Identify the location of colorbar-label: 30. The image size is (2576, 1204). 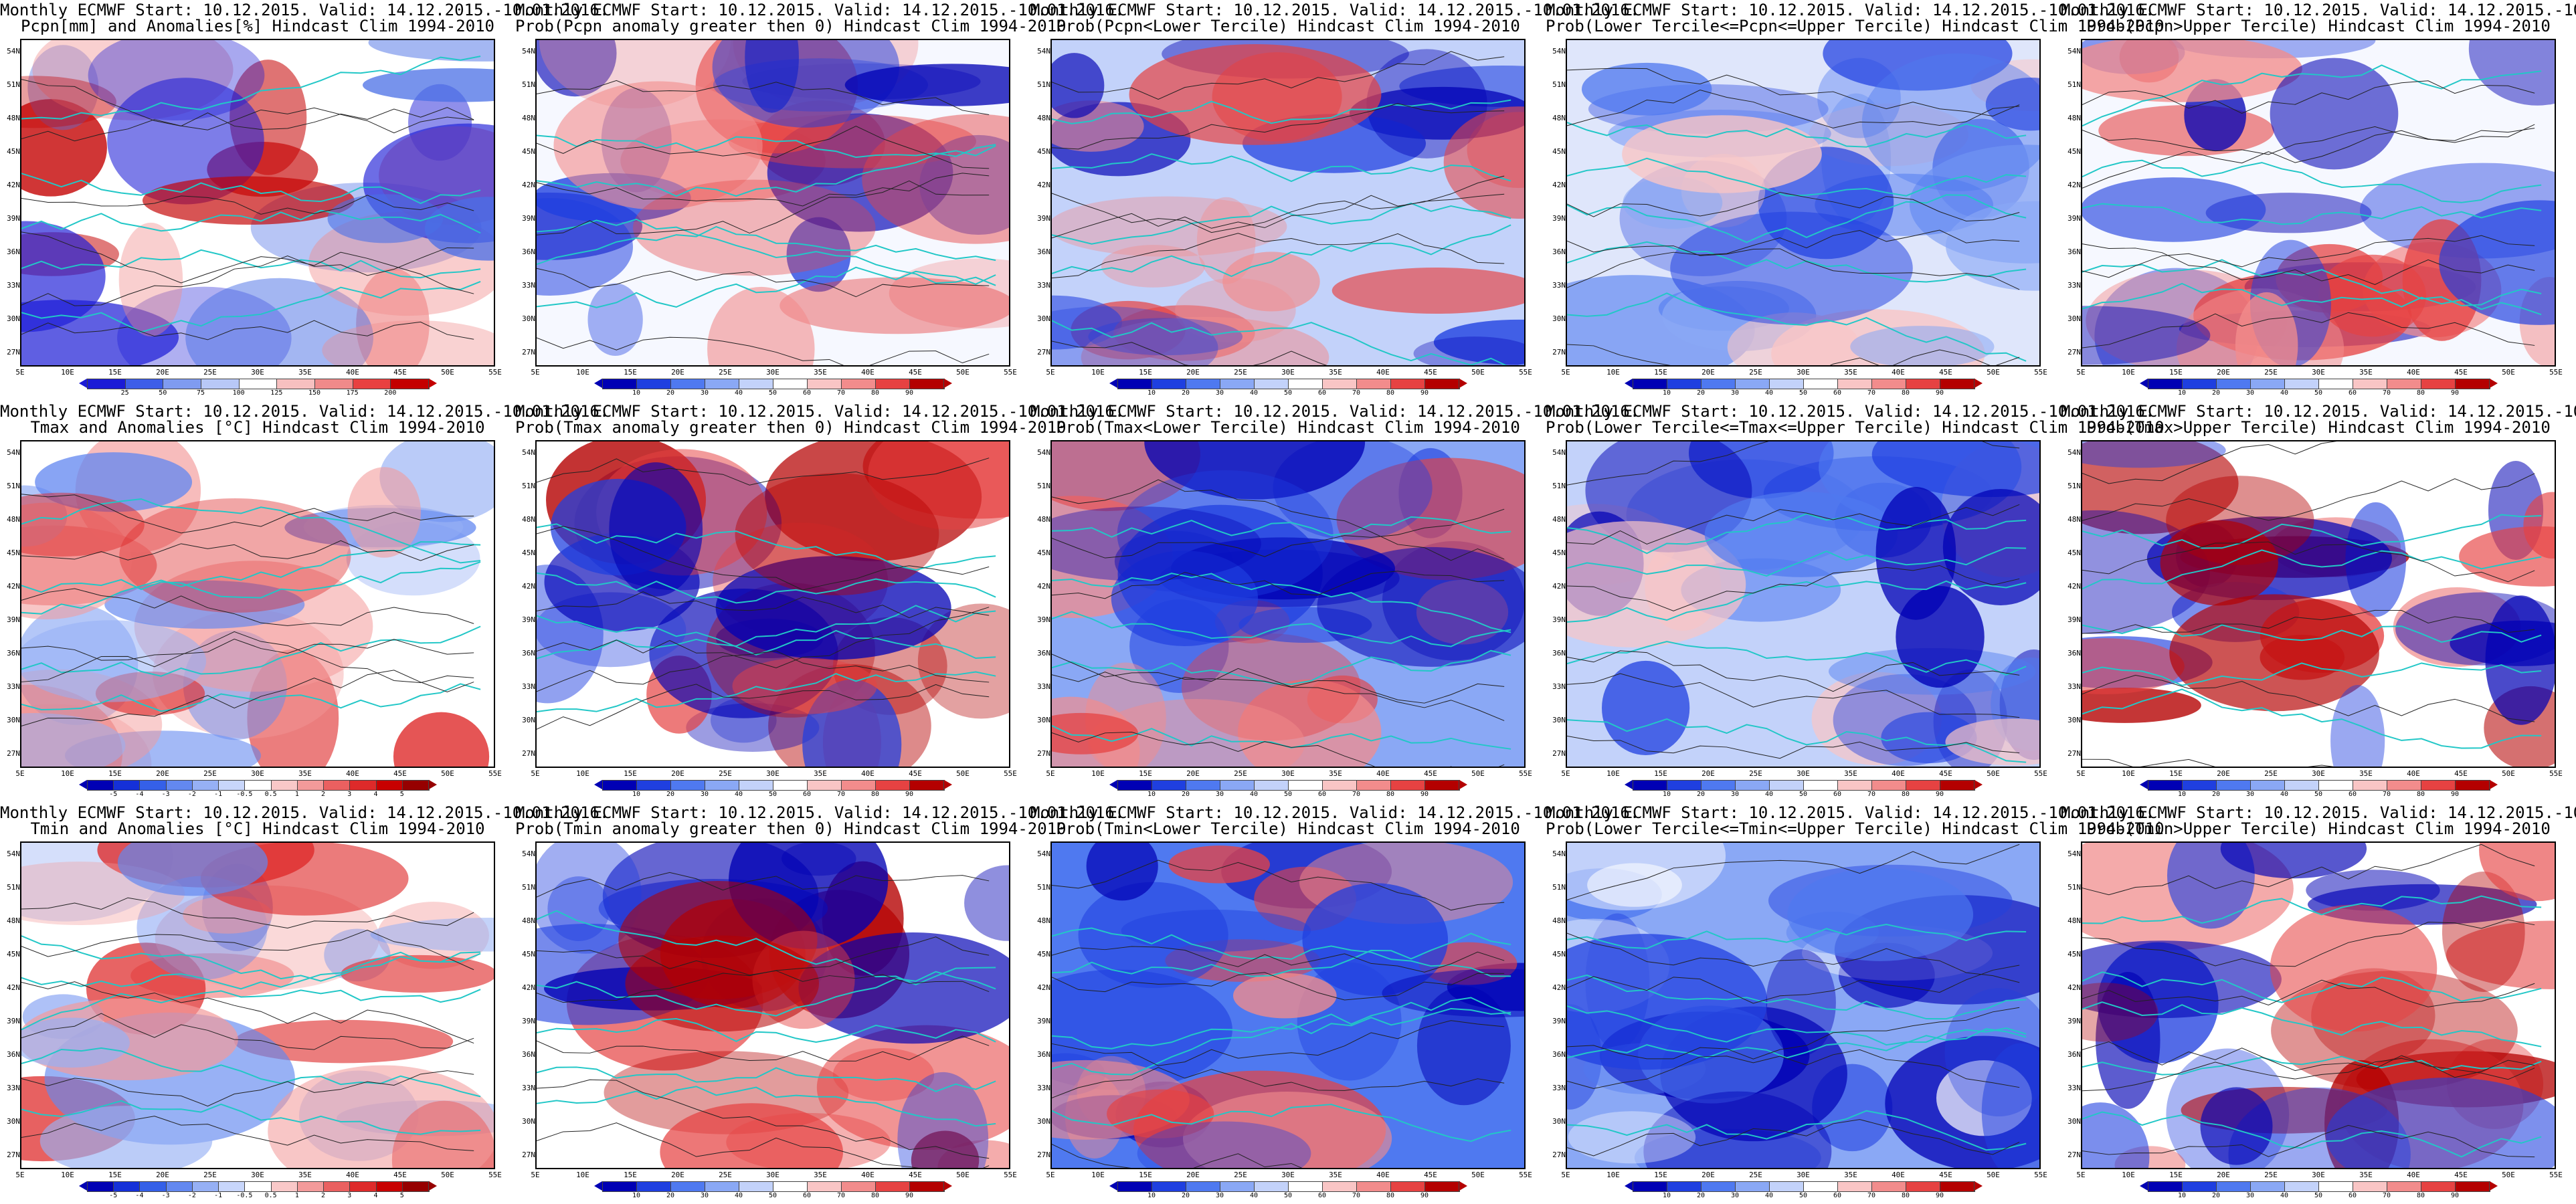
(1219, 393).